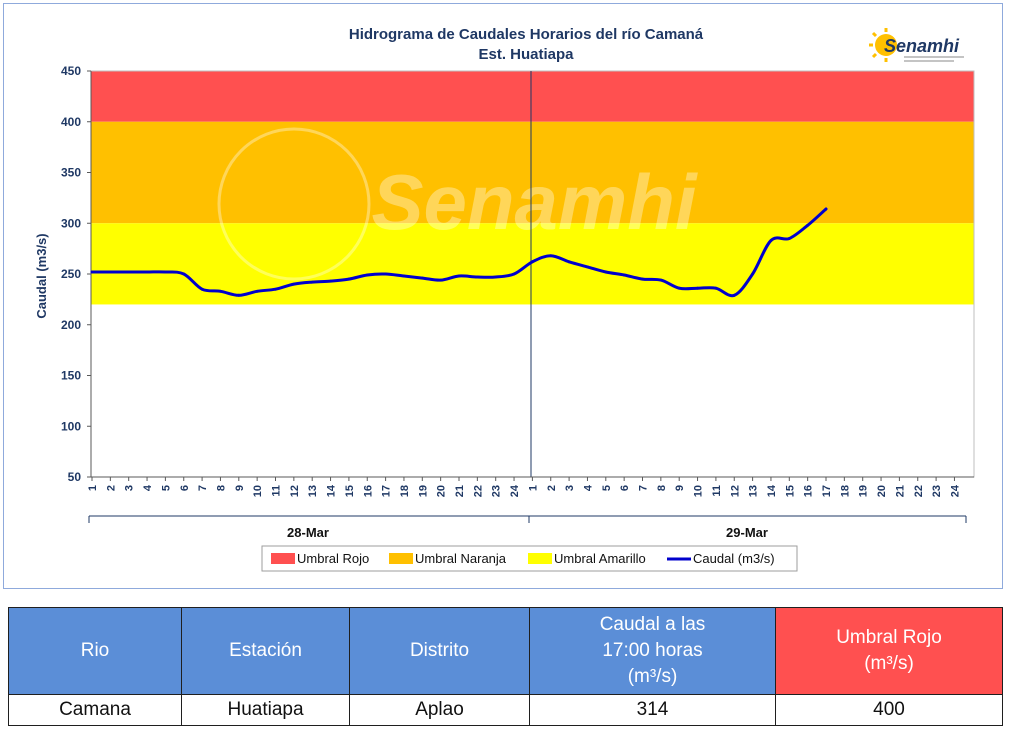 This screenshot has height=731, width=1011. Describe the element at coordinates (401, 558) in the screenshot. I see `legend-swatch-naranja` at that location.